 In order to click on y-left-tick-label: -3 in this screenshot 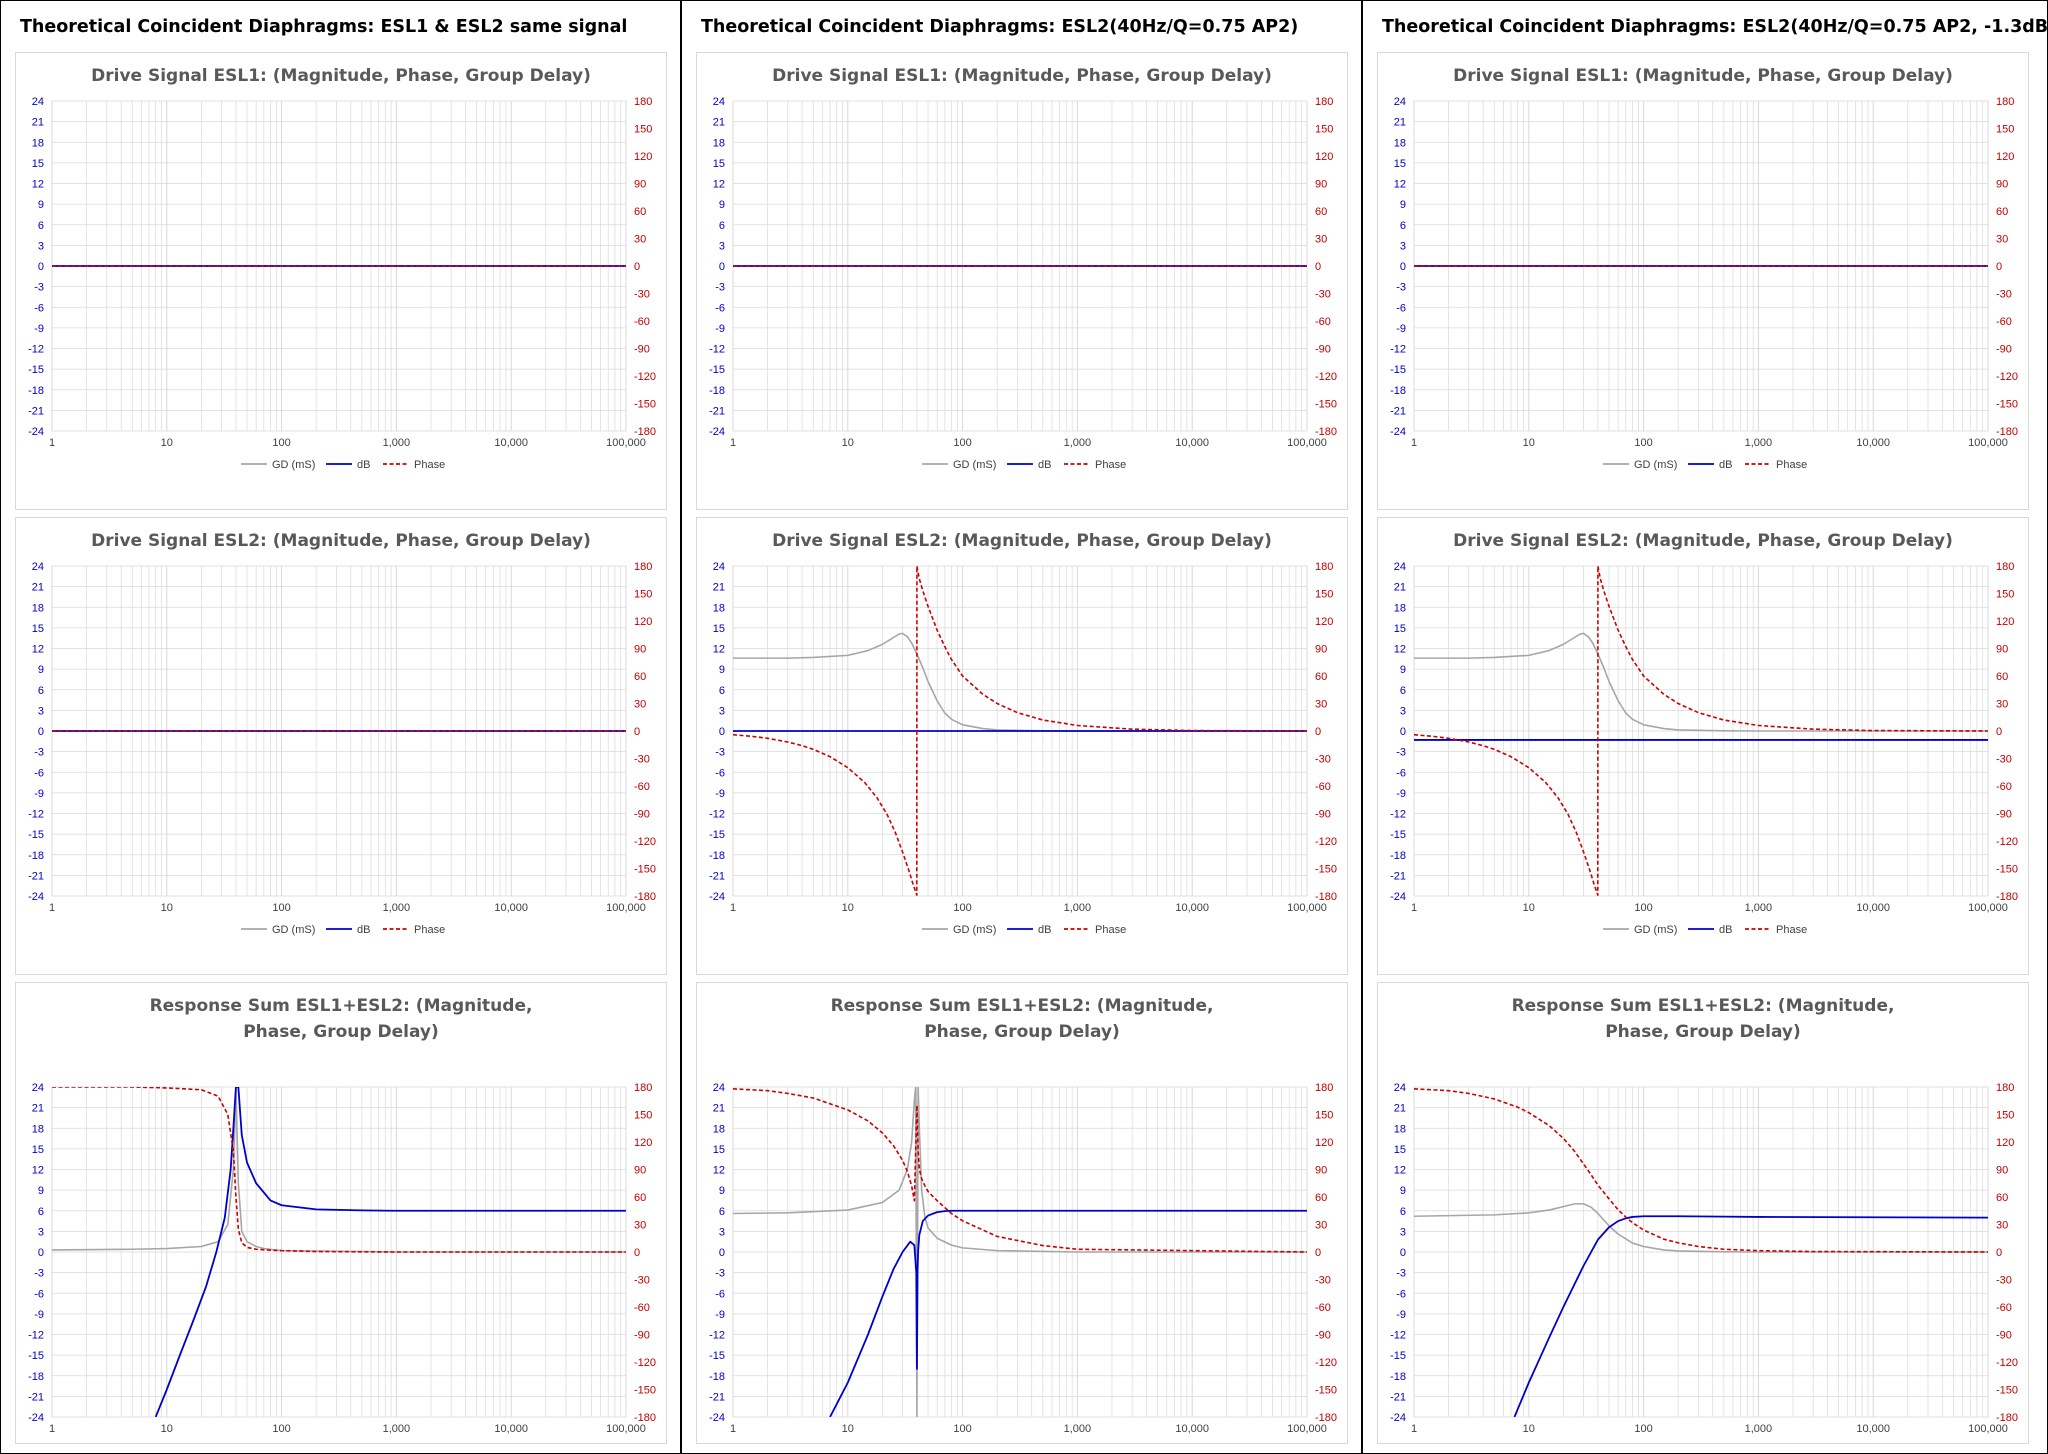, I will do `click(39, 288)`.